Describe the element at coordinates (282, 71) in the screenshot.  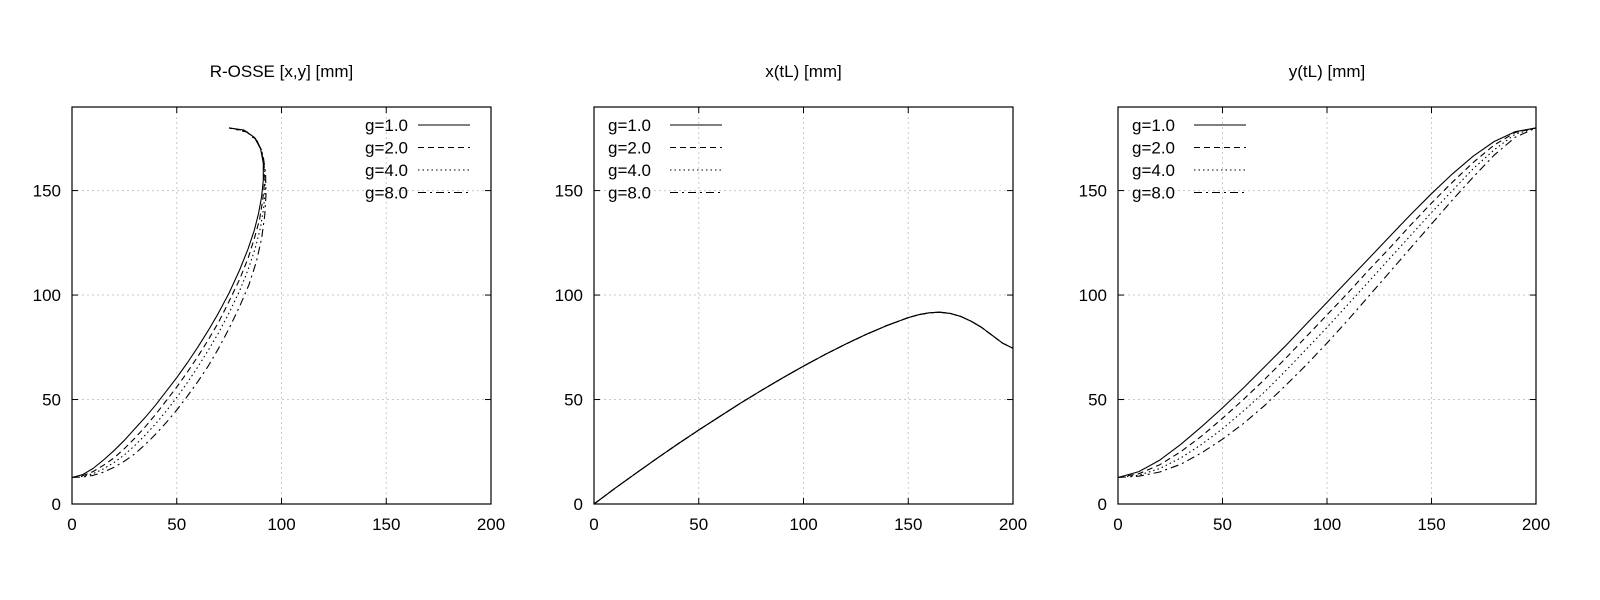
I see `chart-title: R-OSSE [x,y] [mm]` at that location.